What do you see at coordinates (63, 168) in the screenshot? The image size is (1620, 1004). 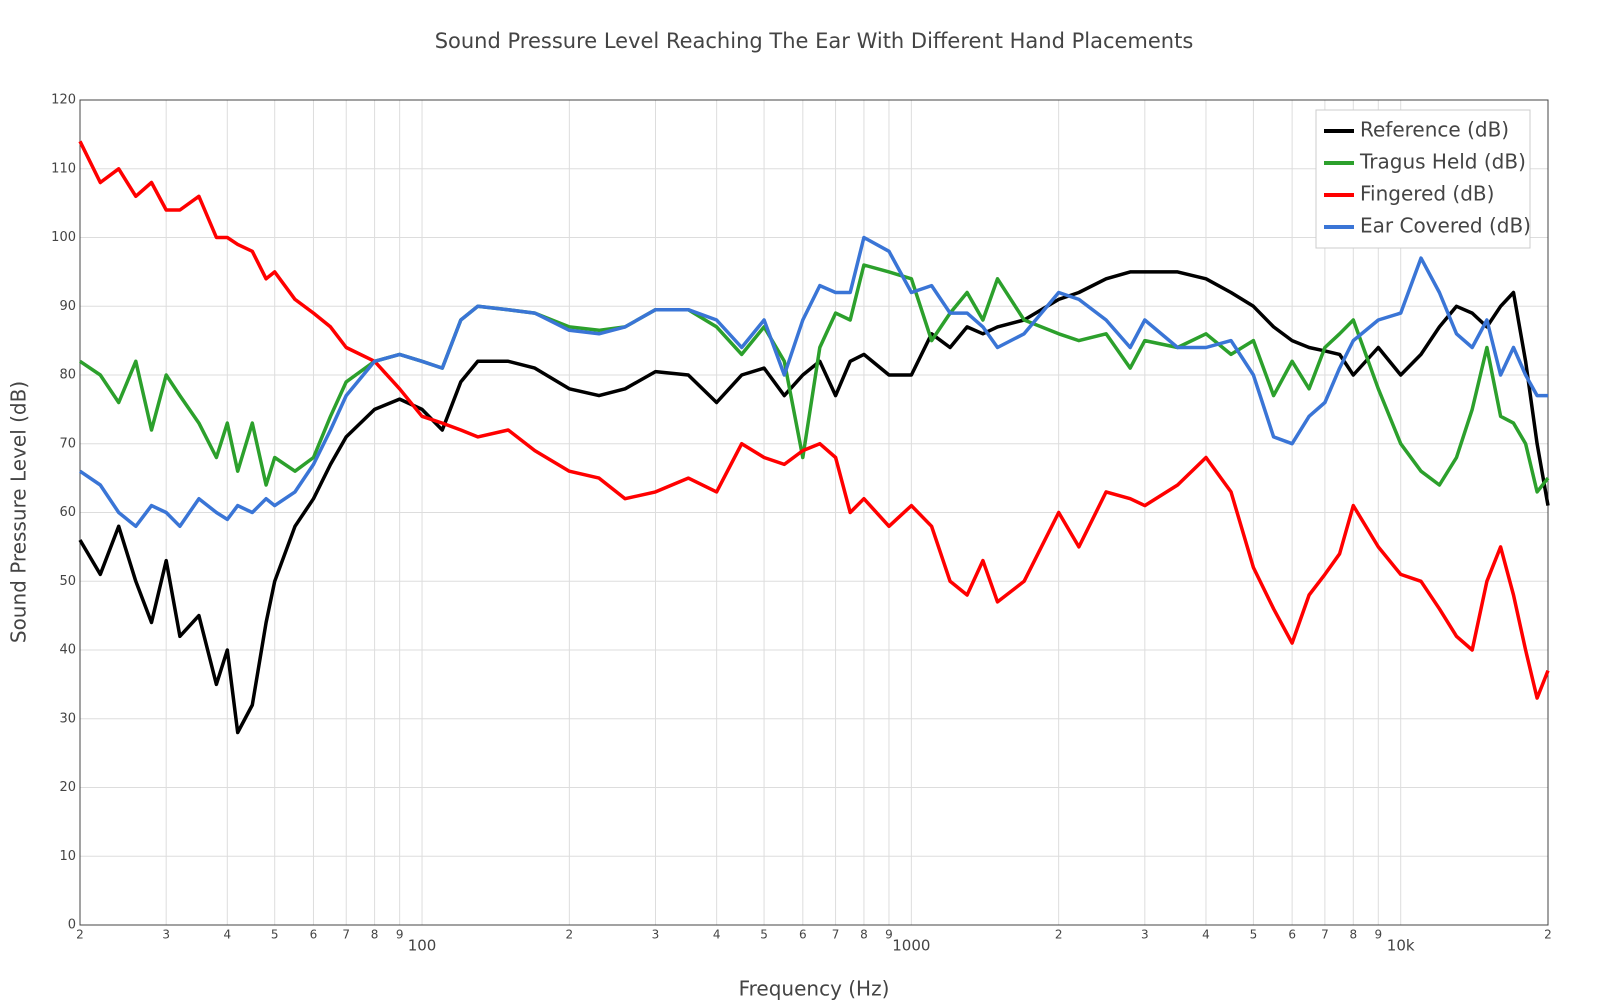 I see `y-tick-label: 110` at bounding box center [63, 168].